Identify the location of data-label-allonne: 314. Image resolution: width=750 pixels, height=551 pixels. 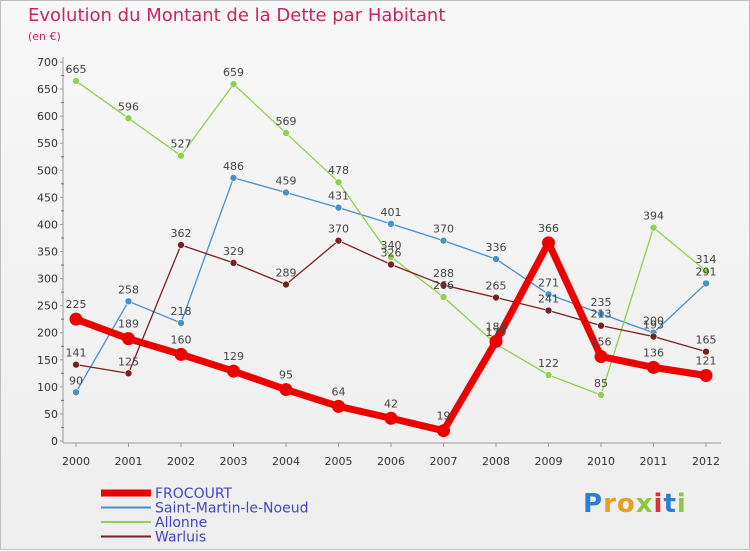
(706, 259).